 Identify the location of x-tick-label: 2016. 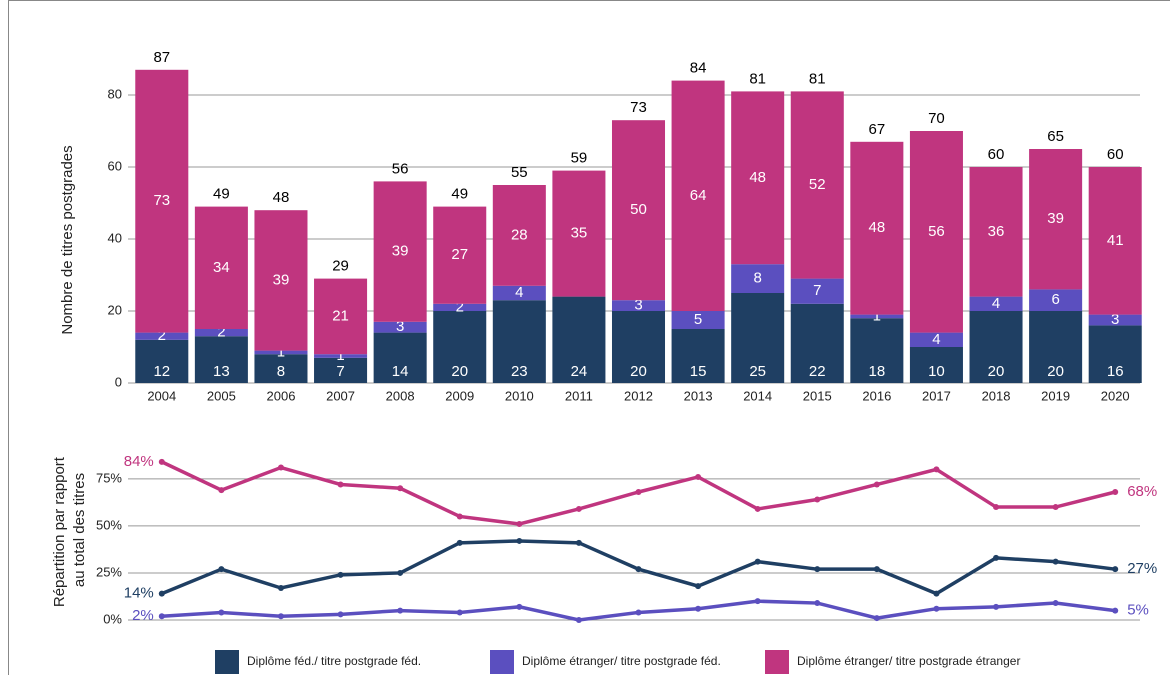
(876, 395).